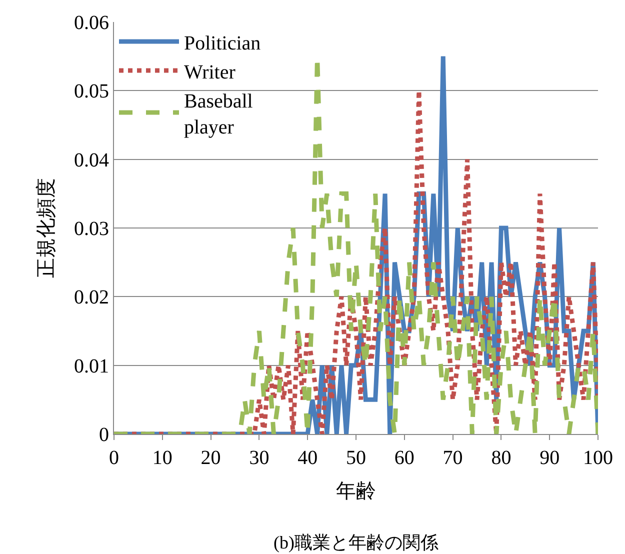  What do you see at coordinates (91, 366) in the screenshot?
I see `y-tick-label: 0.01` at bounding box center [91, 366].